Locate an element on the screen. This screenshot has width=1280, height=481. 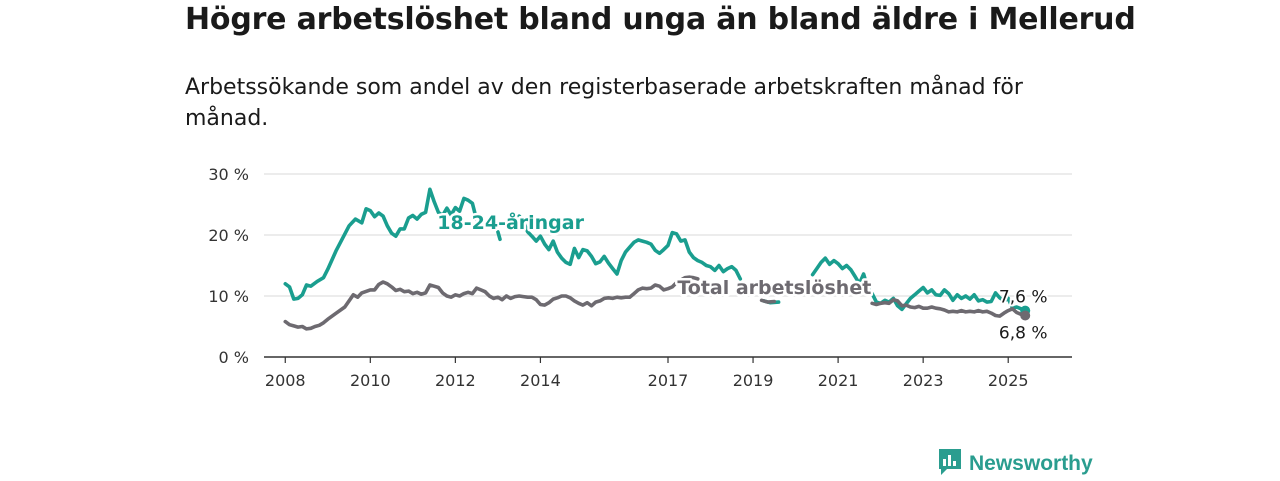
series-name-label: Total arbetslöshet is located at coordinates (774, 288).